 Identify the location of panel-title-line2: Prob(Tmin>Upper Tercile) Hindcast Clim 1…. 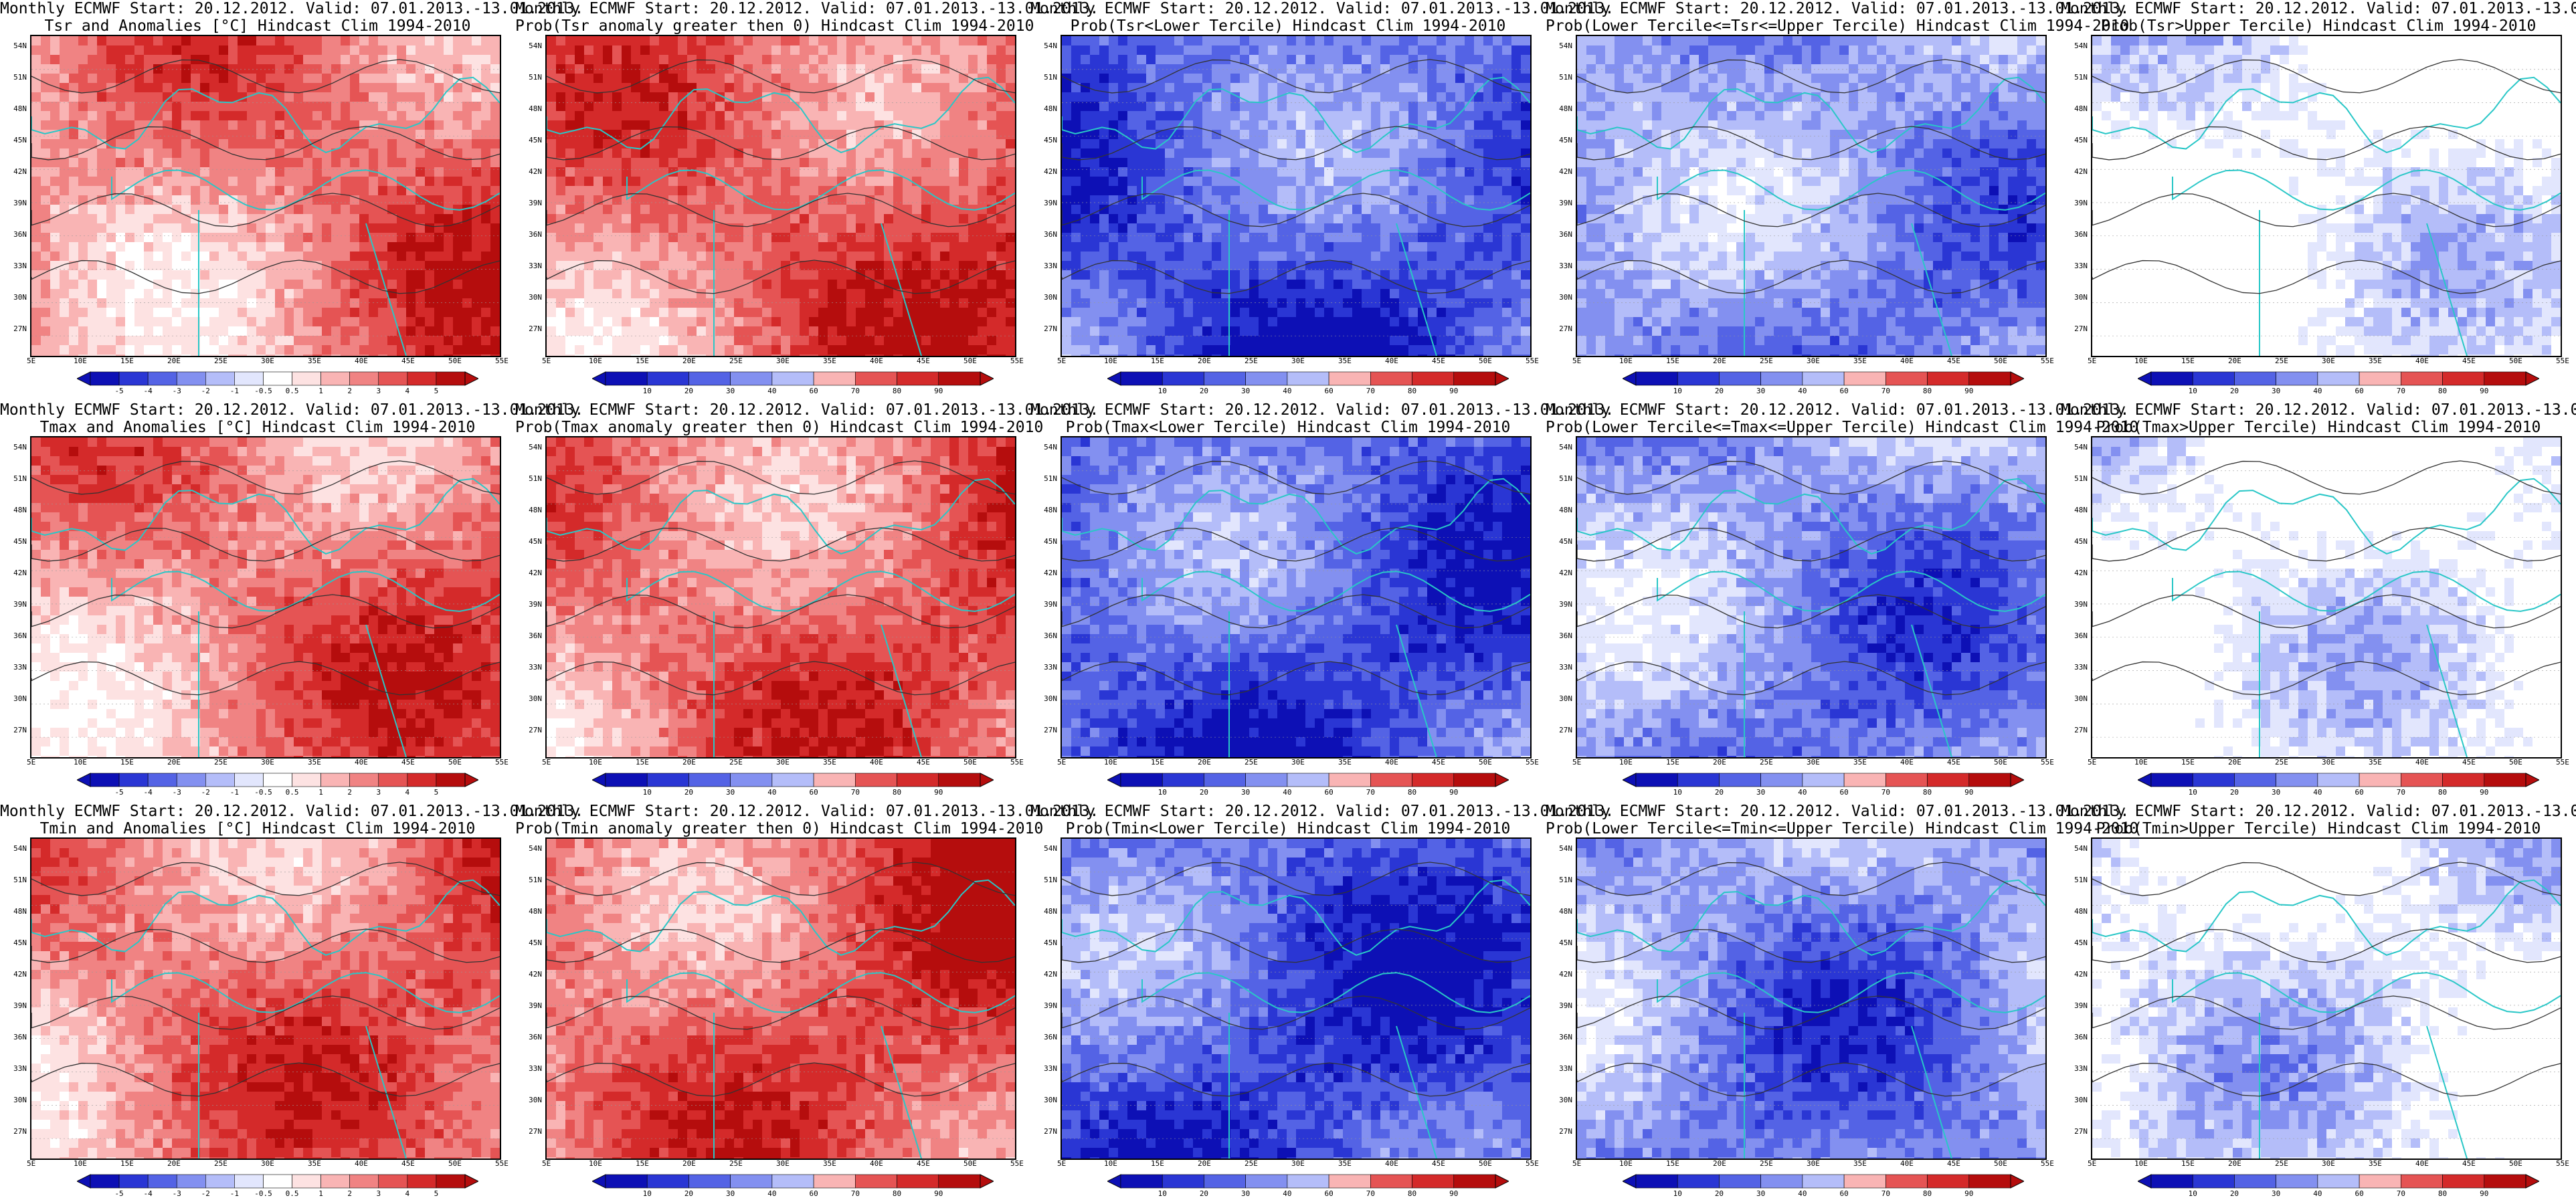
(2318, 828).